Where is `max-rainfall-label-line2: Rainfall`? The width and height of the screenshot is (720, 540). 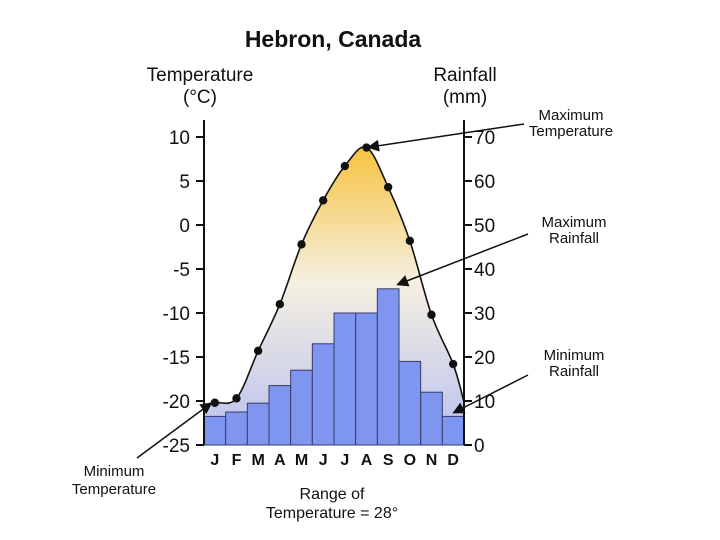
max-rainfall-label-line2: Rainfall is located at coordinates (574, 238).